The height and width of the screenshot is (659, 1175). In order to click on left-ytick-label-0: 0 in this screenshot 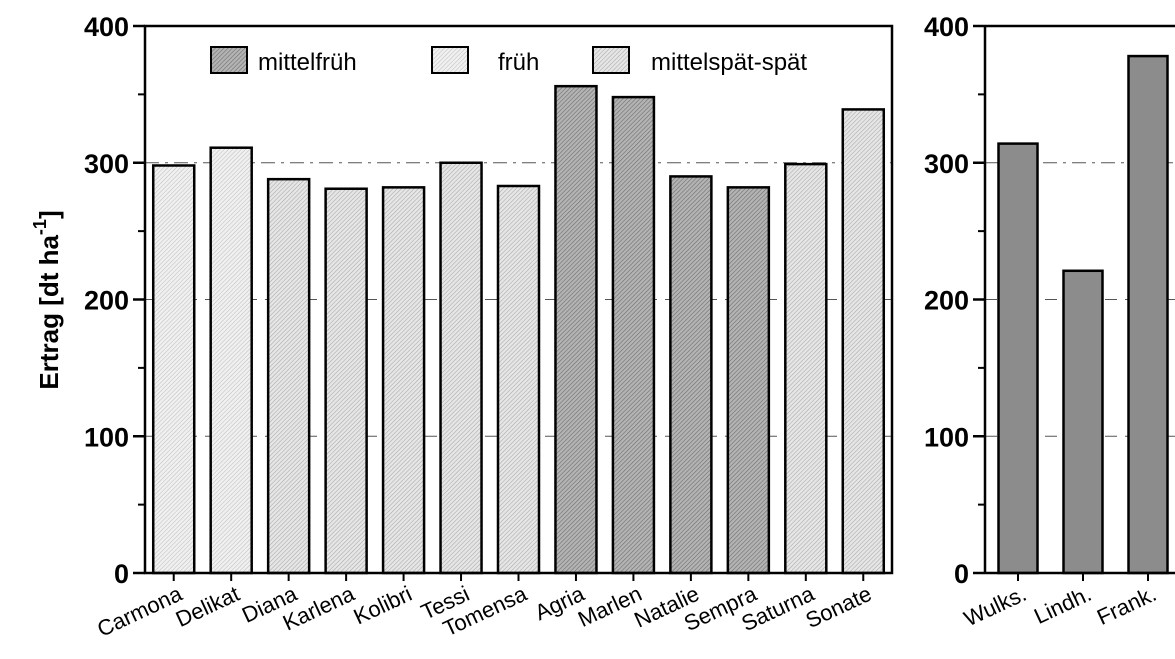, I will do `click(121, 574)`.